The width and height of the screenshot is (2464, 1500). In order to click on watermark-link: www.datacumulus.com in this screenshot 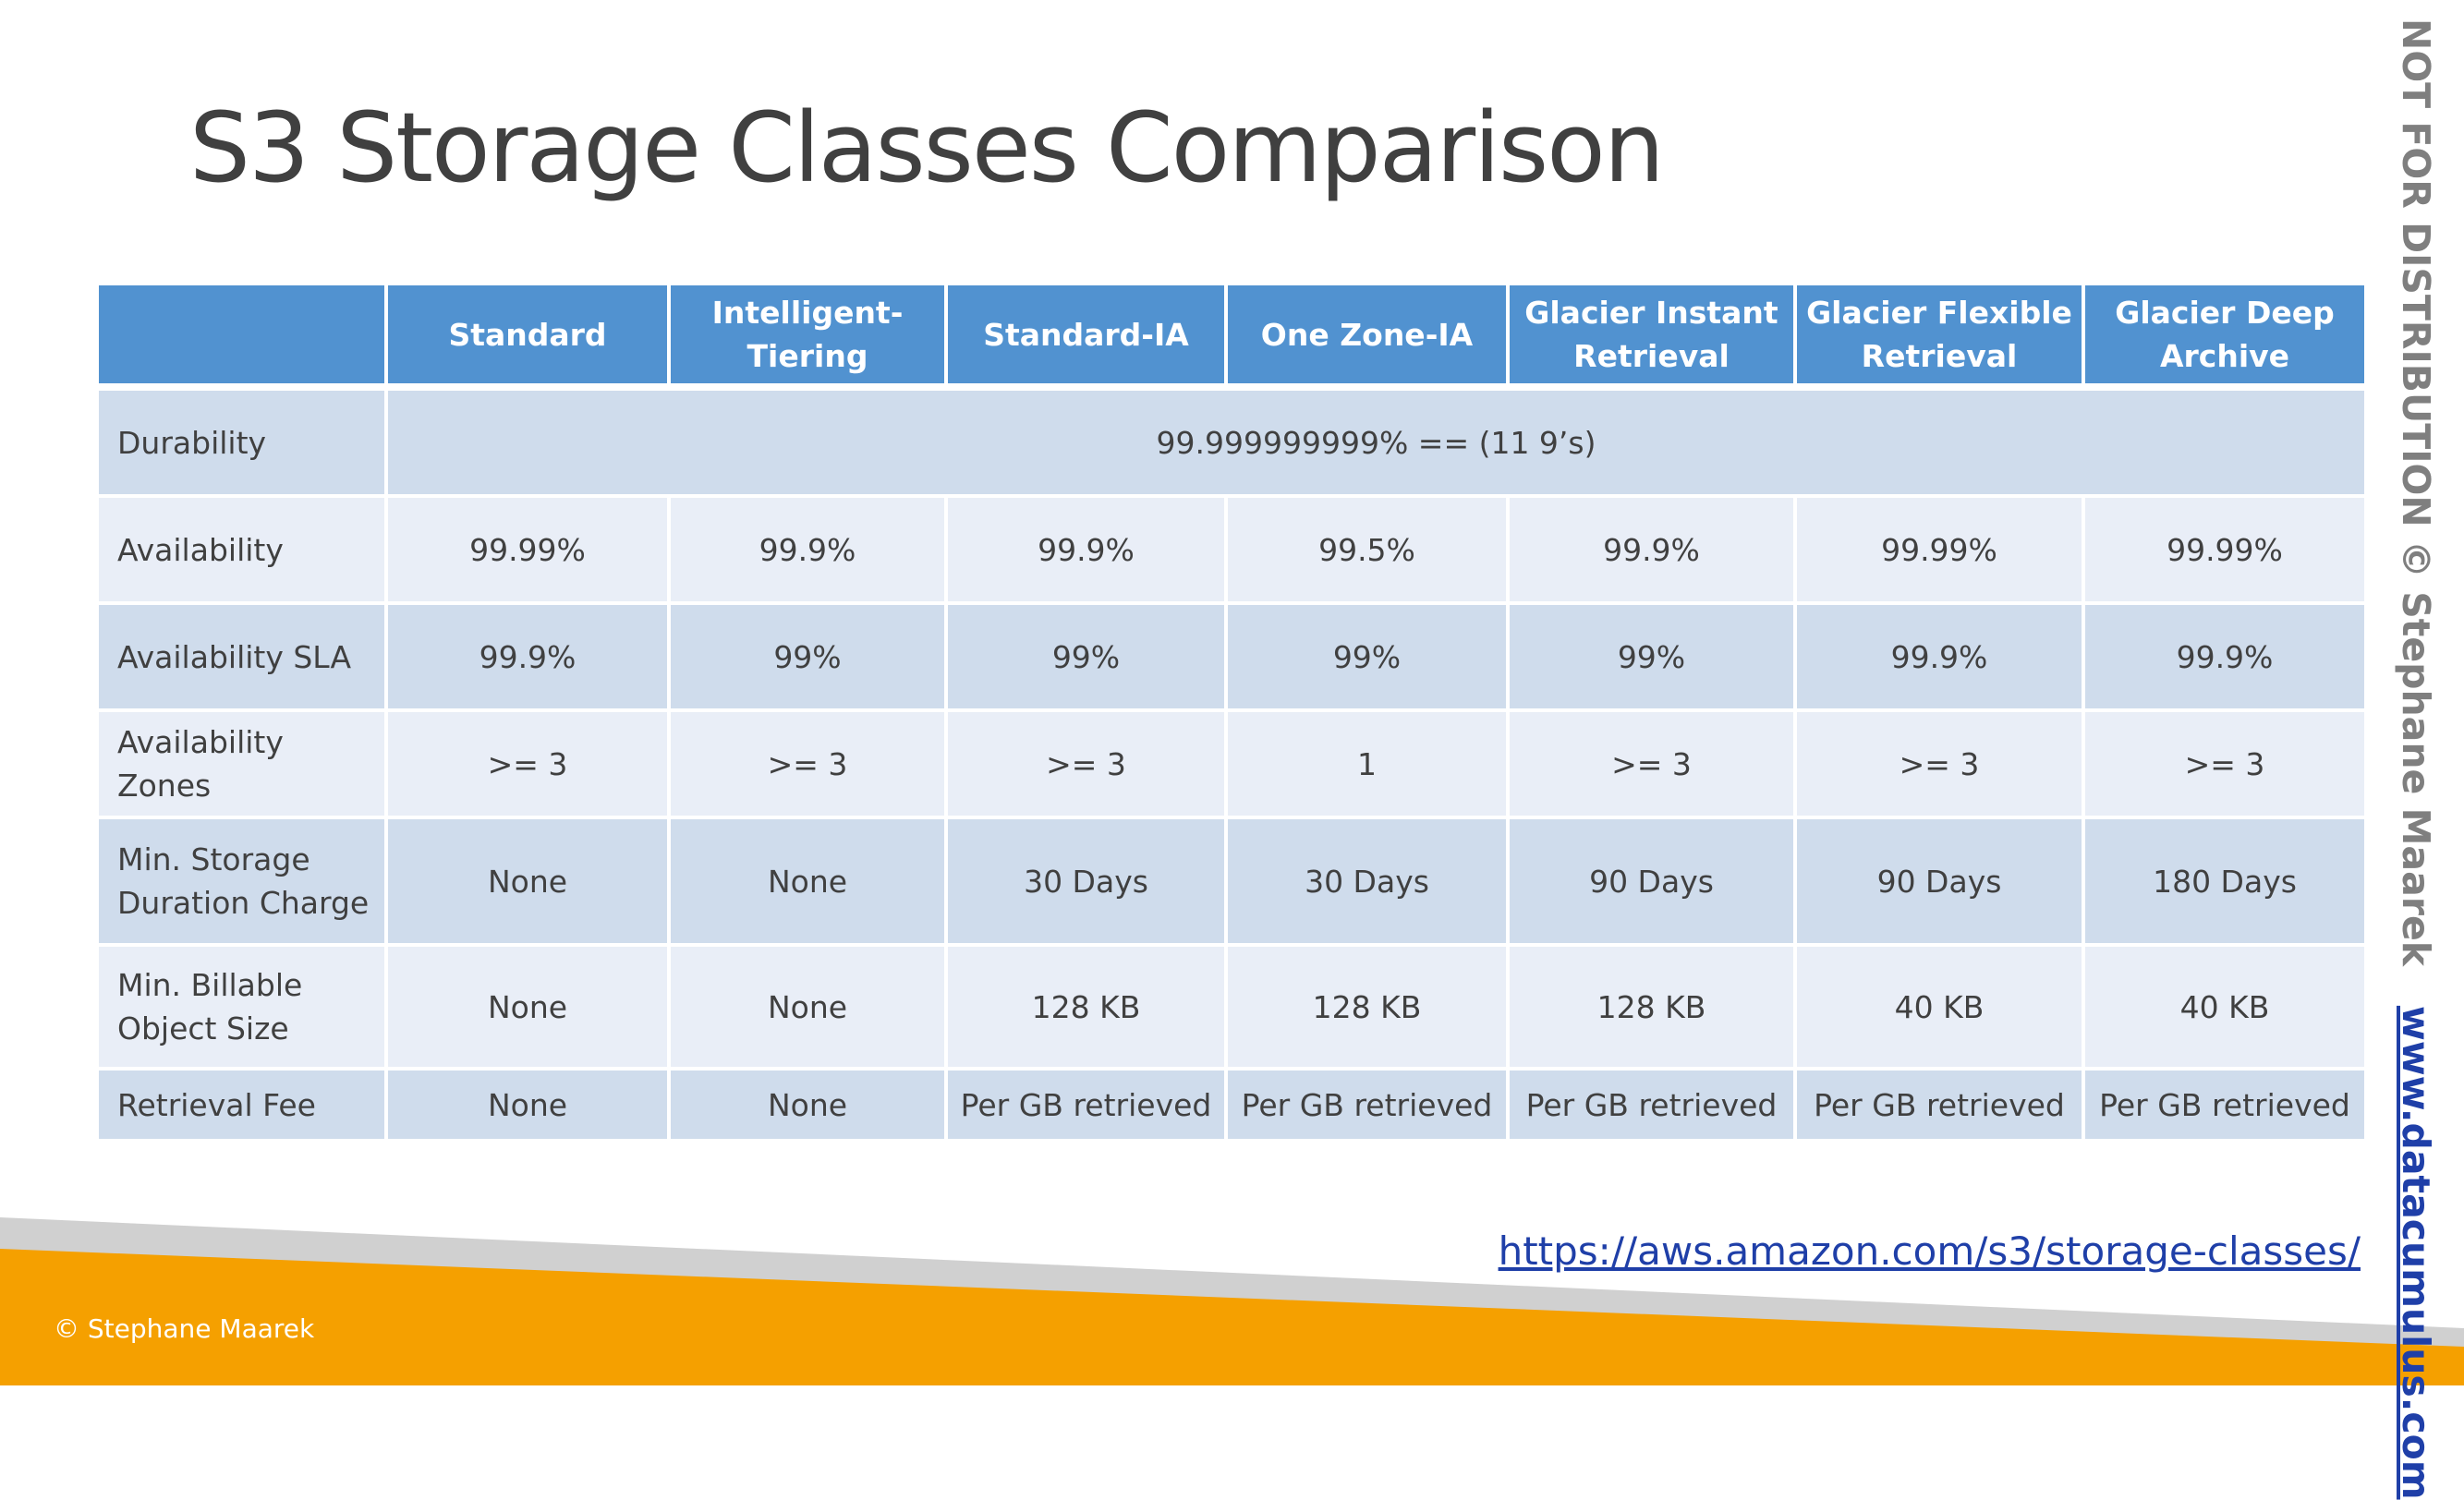, I will do `click(2416, 1252)`.